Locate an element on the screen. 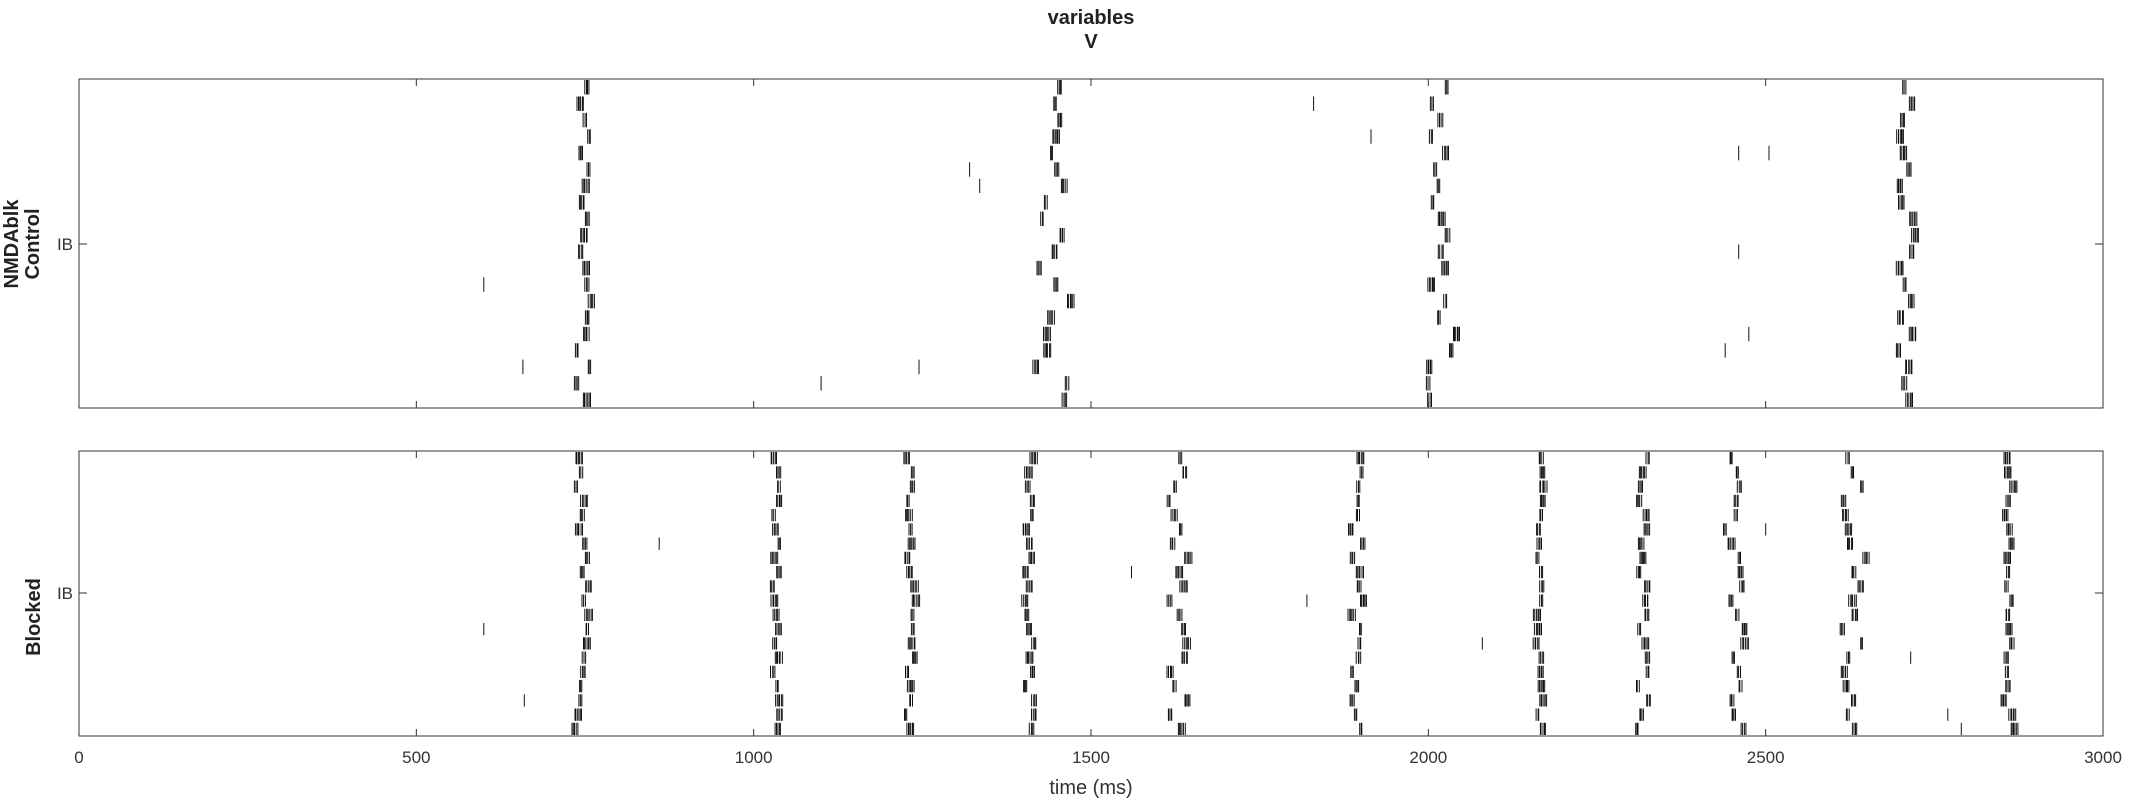 The image size is (2133, 800). xtick-label: 2500 is located at coordinates (1766, 757).